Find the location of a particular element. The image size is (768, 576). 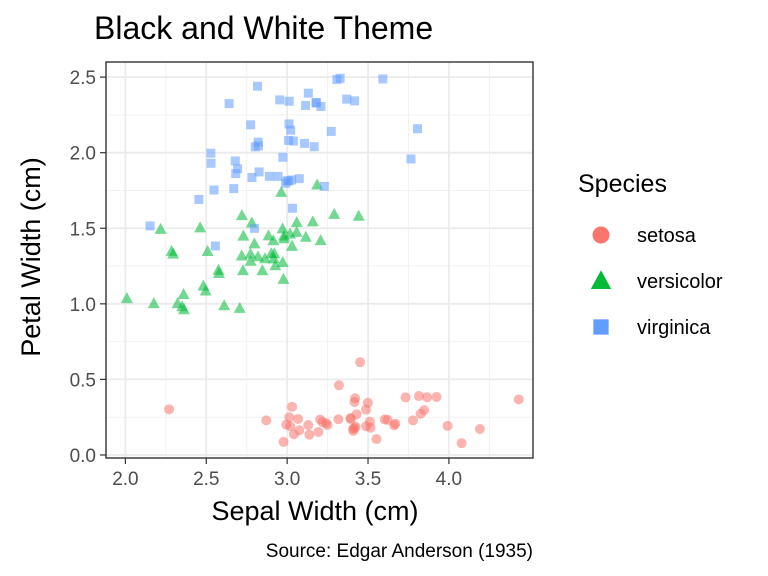

x-axis-title: Sepal Width (cm) is located at coordinates (314, 511).